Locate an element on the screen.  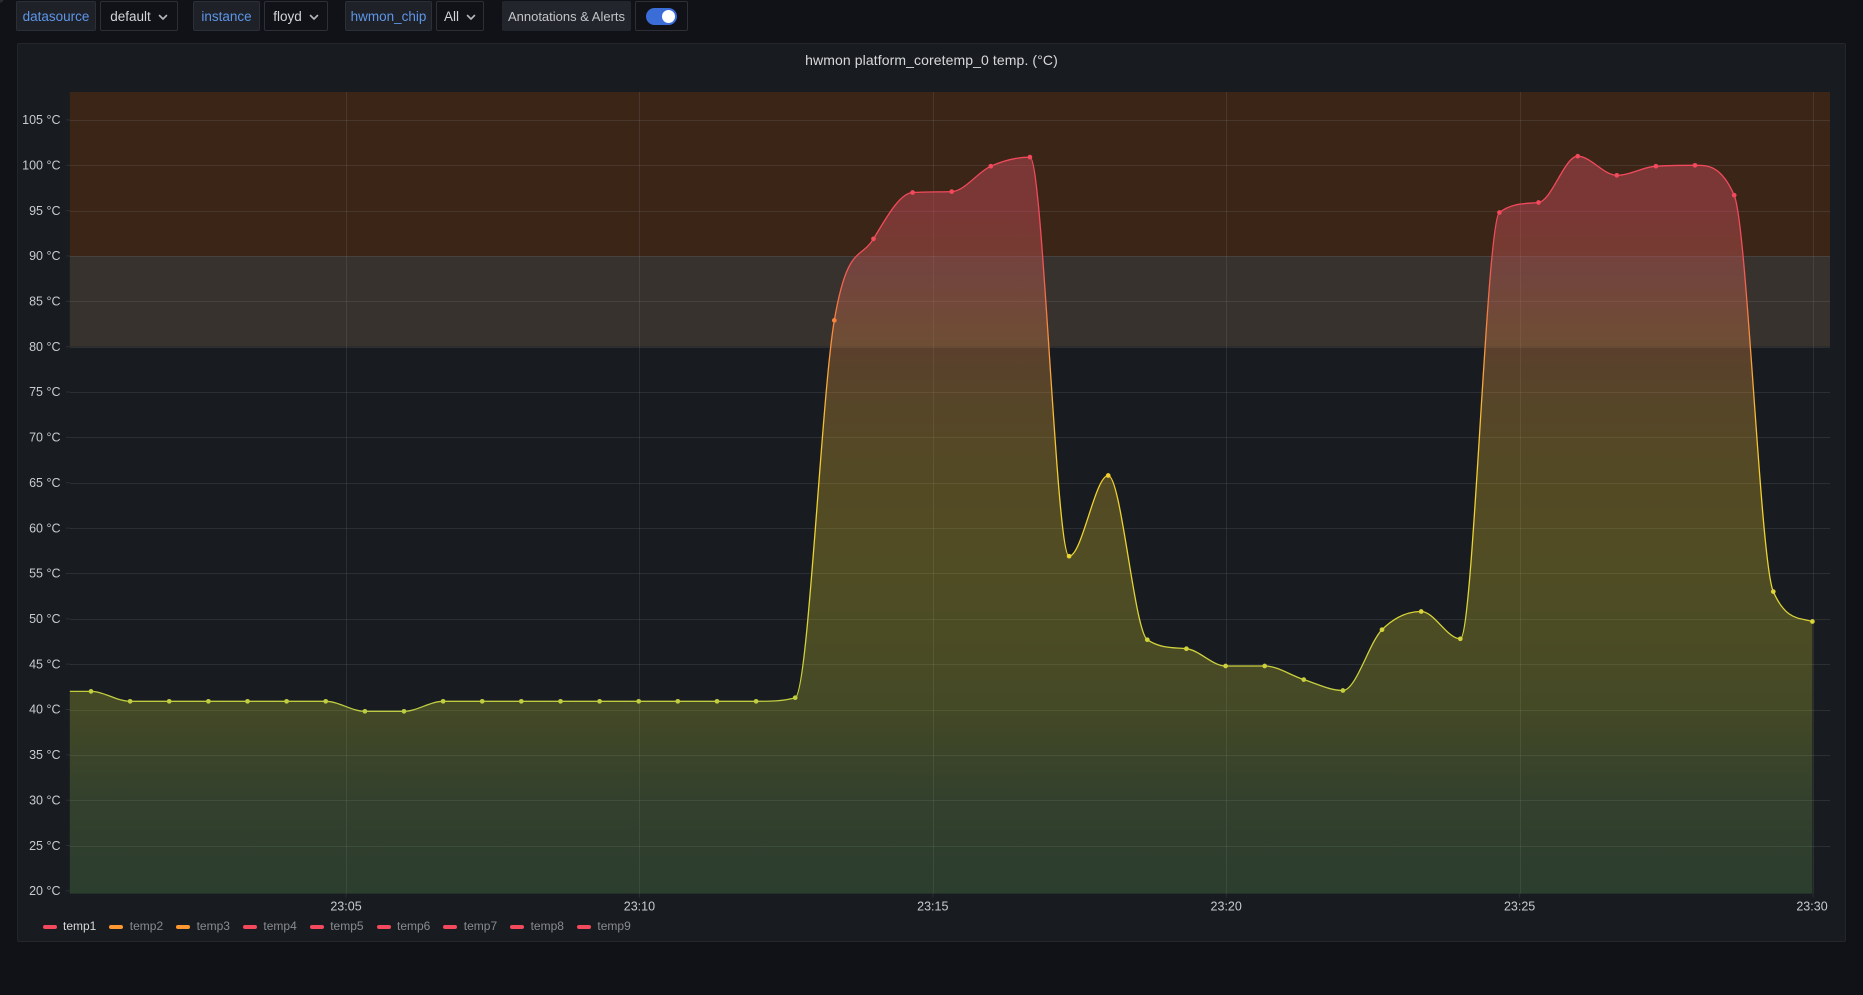
svg-text: 65 °C is located at coordinates (44, 483).